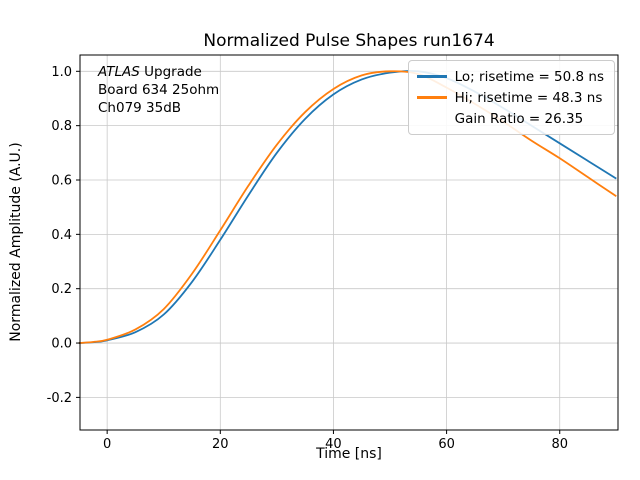 This screenshot has width=640, height=480. Describe the element at coordinates (16, 242) in the screenshot. I see `y-axis-label: Normalized Amplitude (A.U.)` at that location.